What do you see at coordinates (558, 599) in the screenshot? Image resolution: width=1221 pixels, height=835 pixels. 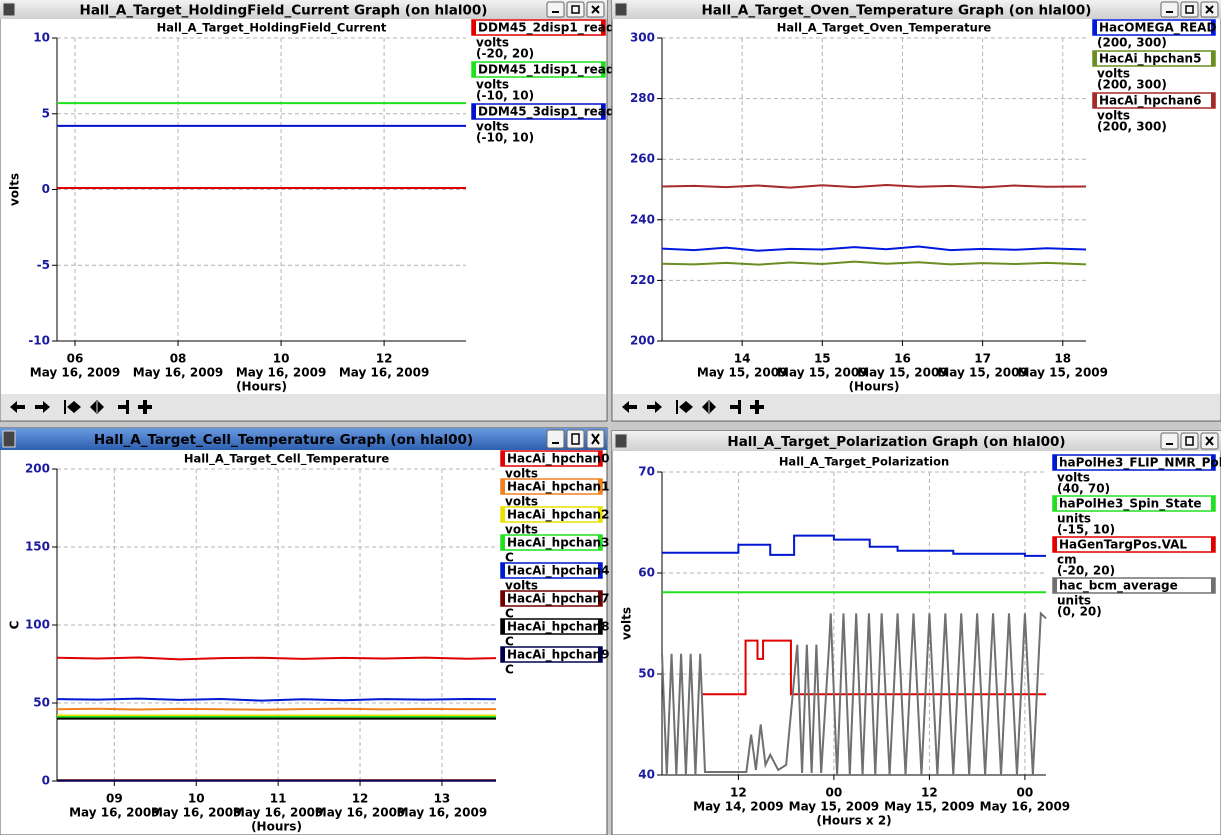 I see `legend-name: HacAi_hpchan7` at bounding box center [558, 599].